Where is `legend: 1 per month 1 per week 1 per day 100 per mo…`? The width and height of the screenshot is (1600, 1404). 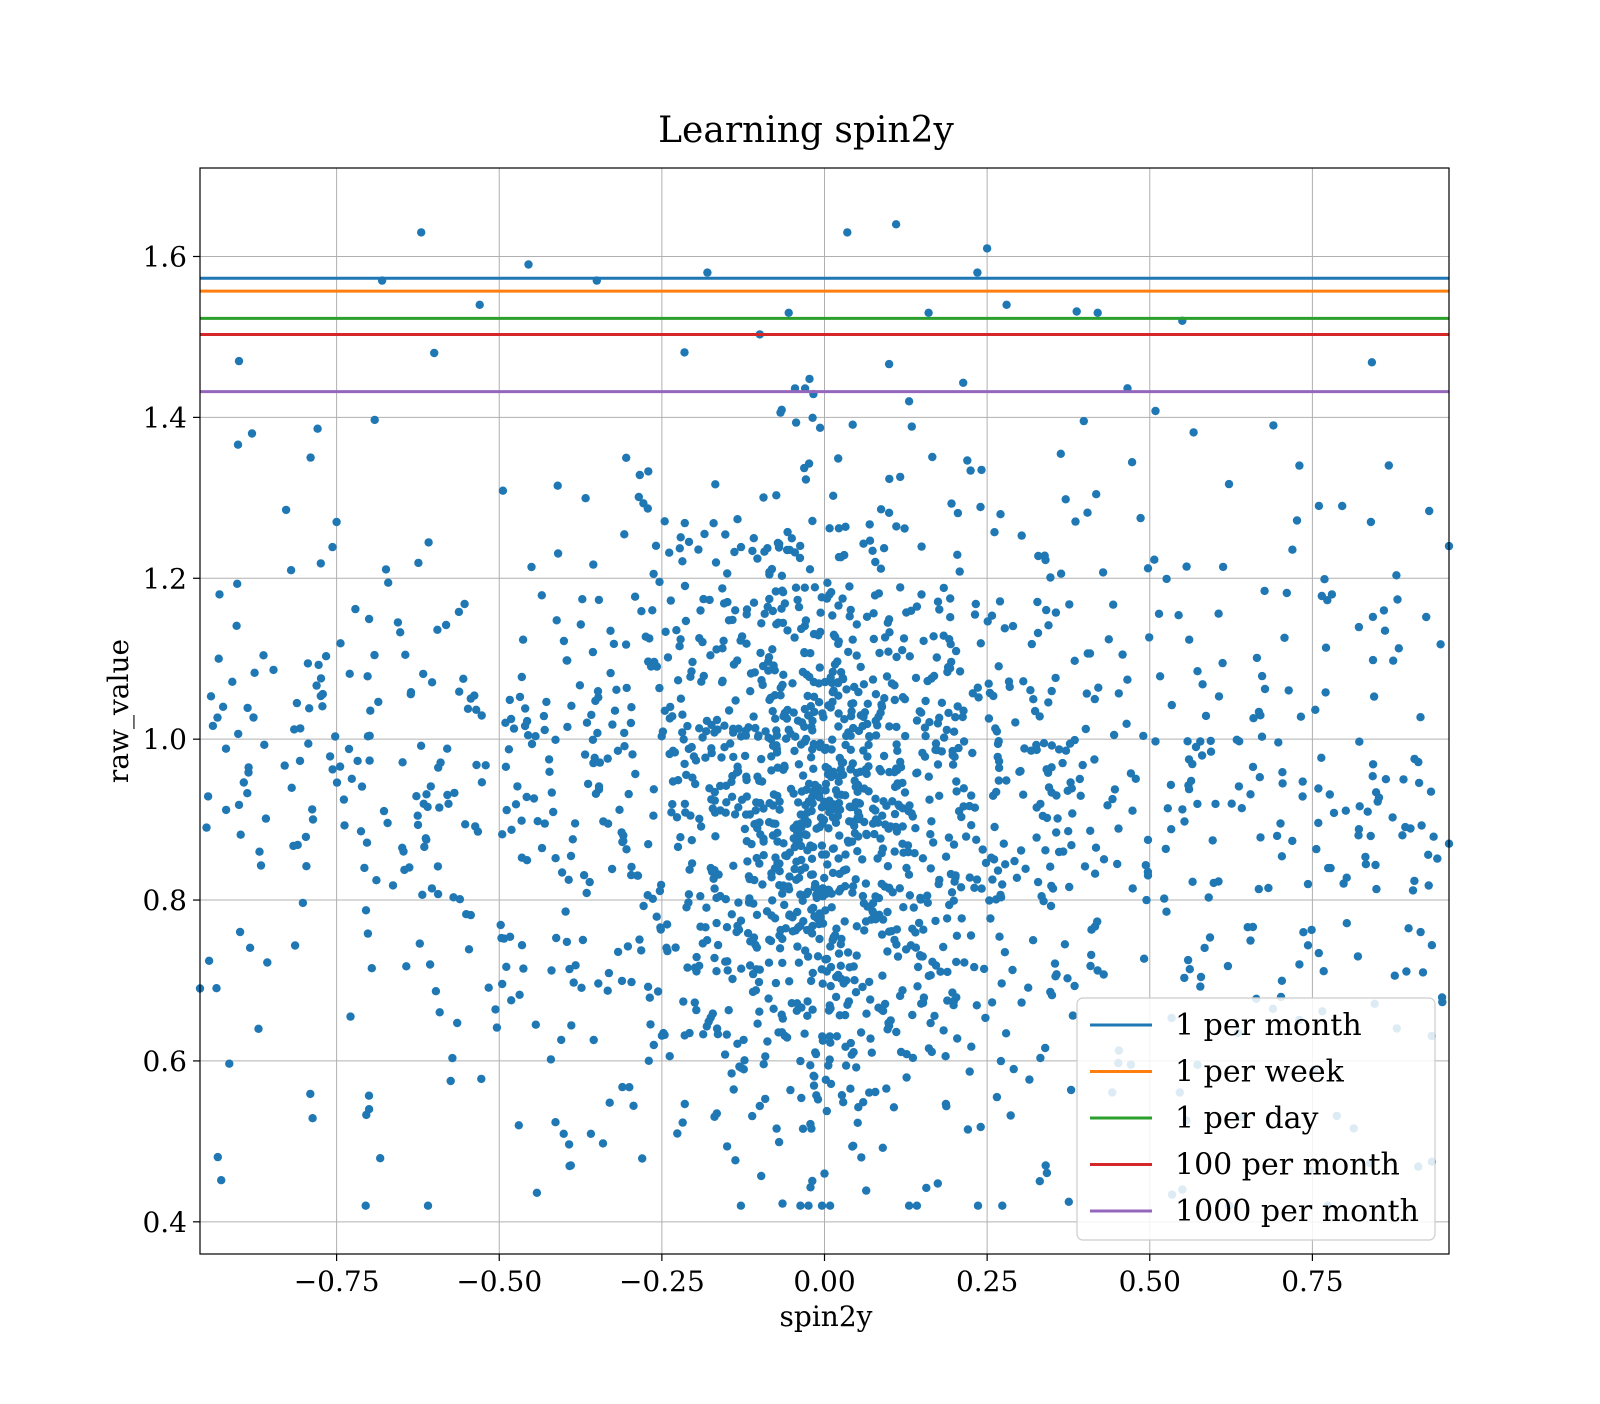 legend: 1 per month 1 per week 1 per day 100 per mo… is located at coordinates (1256, 1119).